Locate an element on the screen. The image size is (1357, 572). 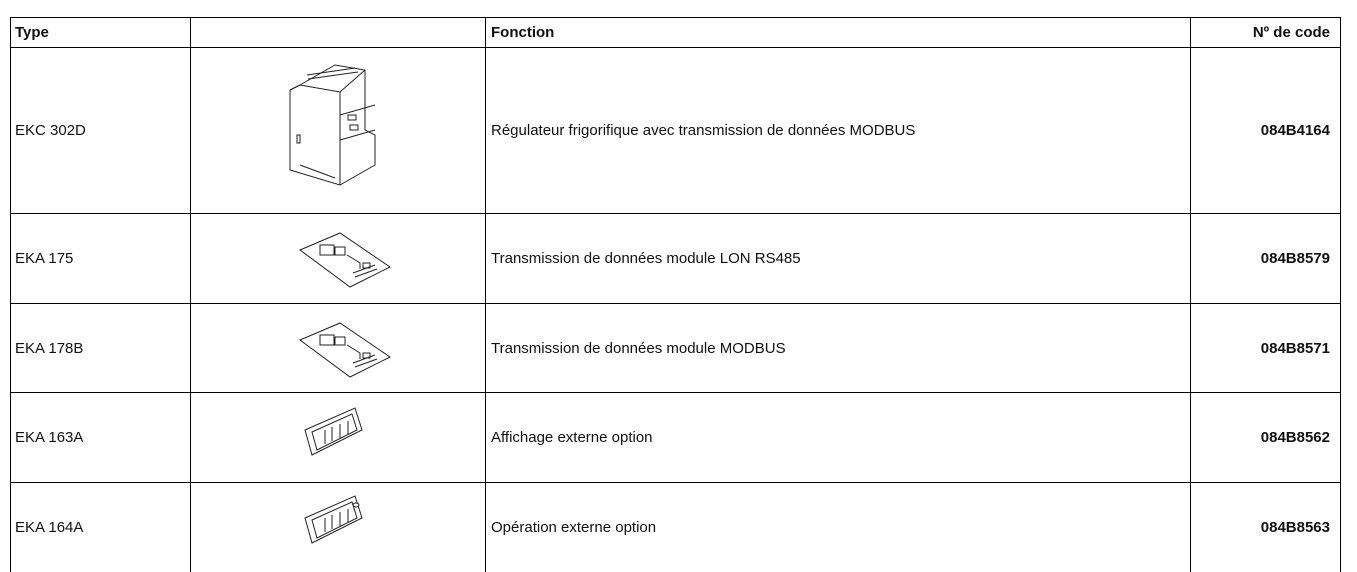
header-cell: Type is located at coordinates (32, 32).